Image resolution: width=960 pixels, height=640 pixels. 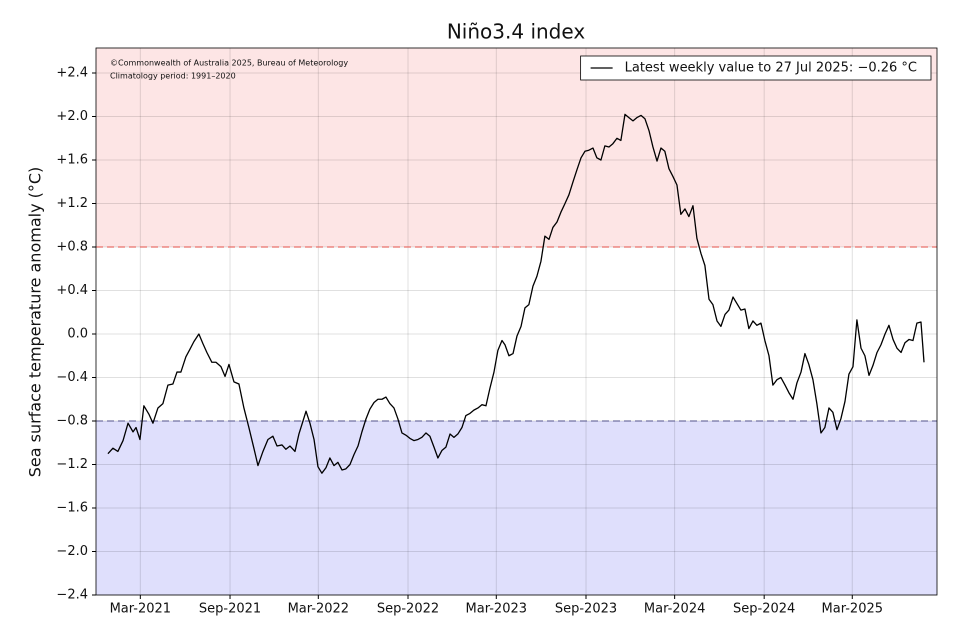 What do you see at coordinates (72, 73) in the screenshot?
I see `y-tick-label: +2.4` at bounding box center [72, 73].